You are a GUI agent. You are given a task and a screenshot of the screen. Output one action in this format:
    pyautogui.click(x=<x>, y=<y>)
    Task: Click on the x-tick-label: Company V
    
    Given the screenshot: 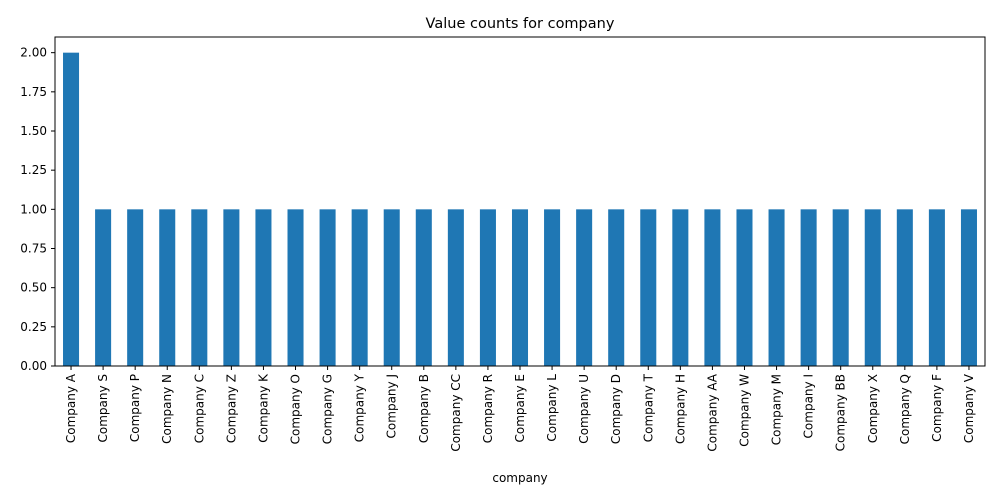 What is the action you would take?
    pyautogui.click(x=969, y=408)
    